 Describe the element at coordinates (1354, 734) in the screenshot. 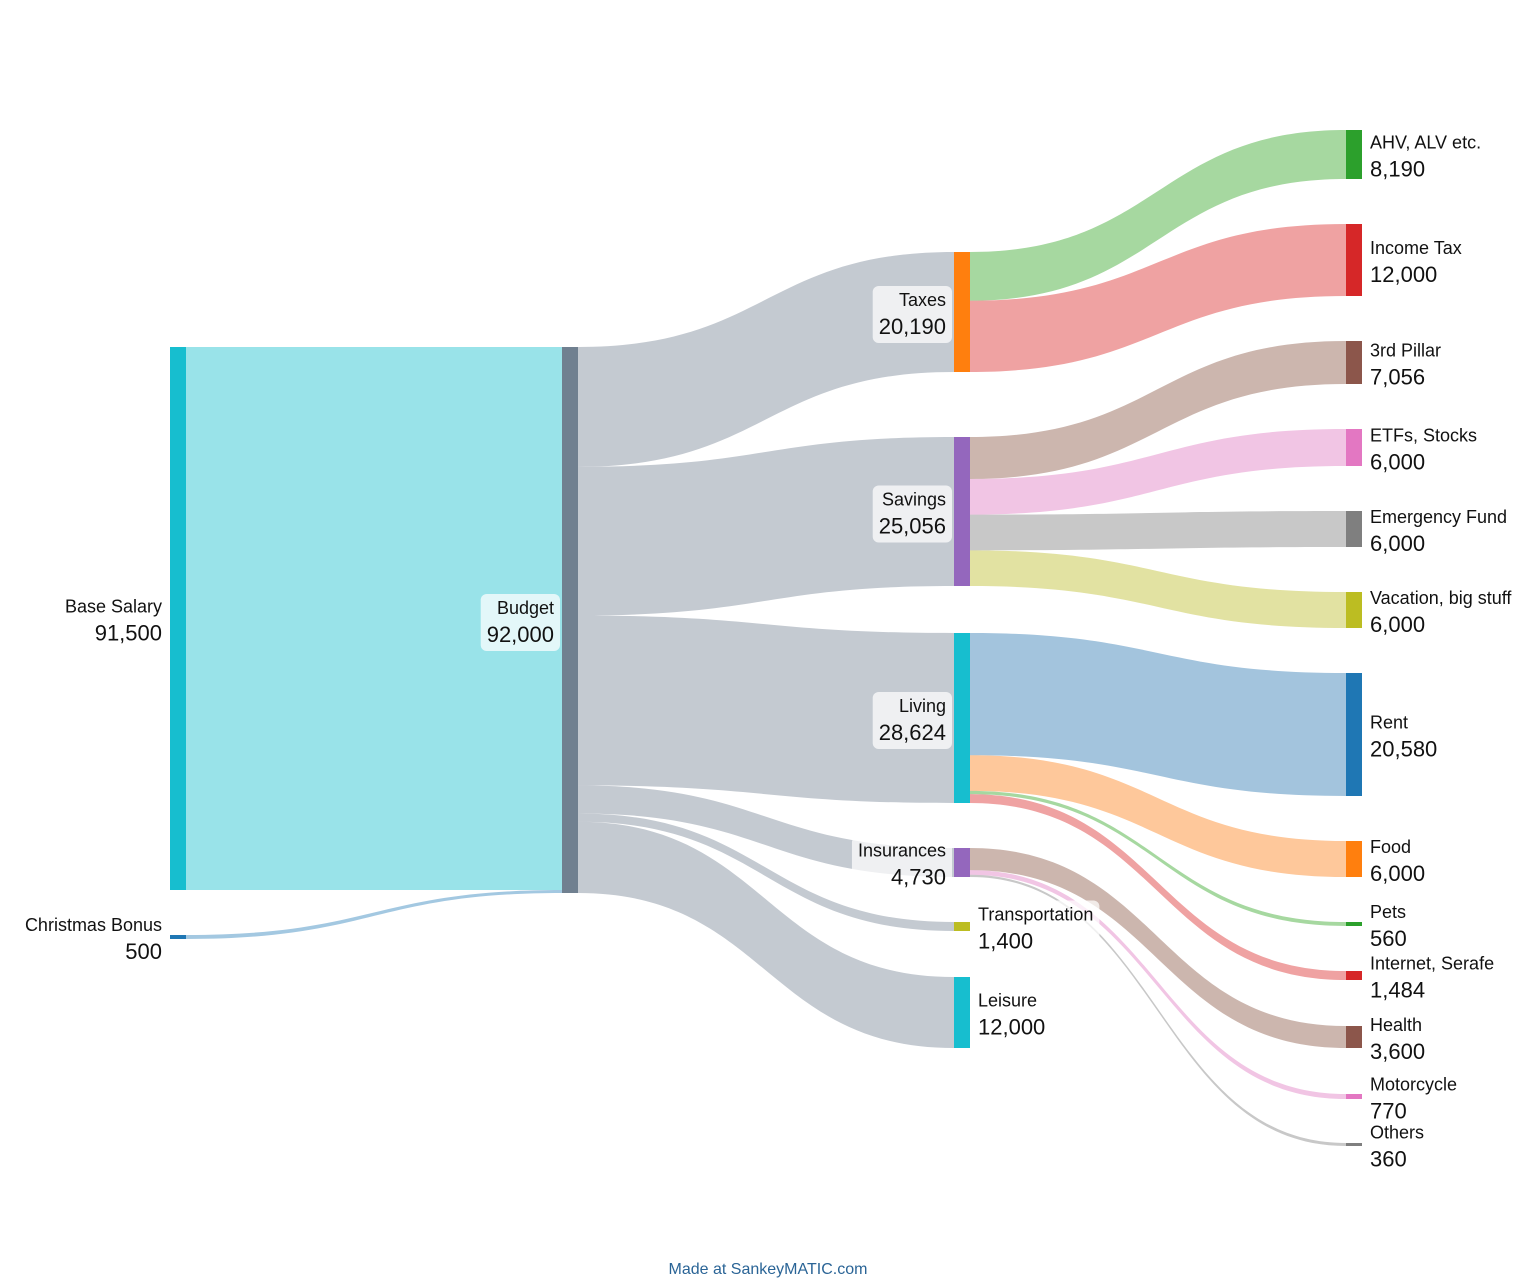

I see `node-rent` at that location.